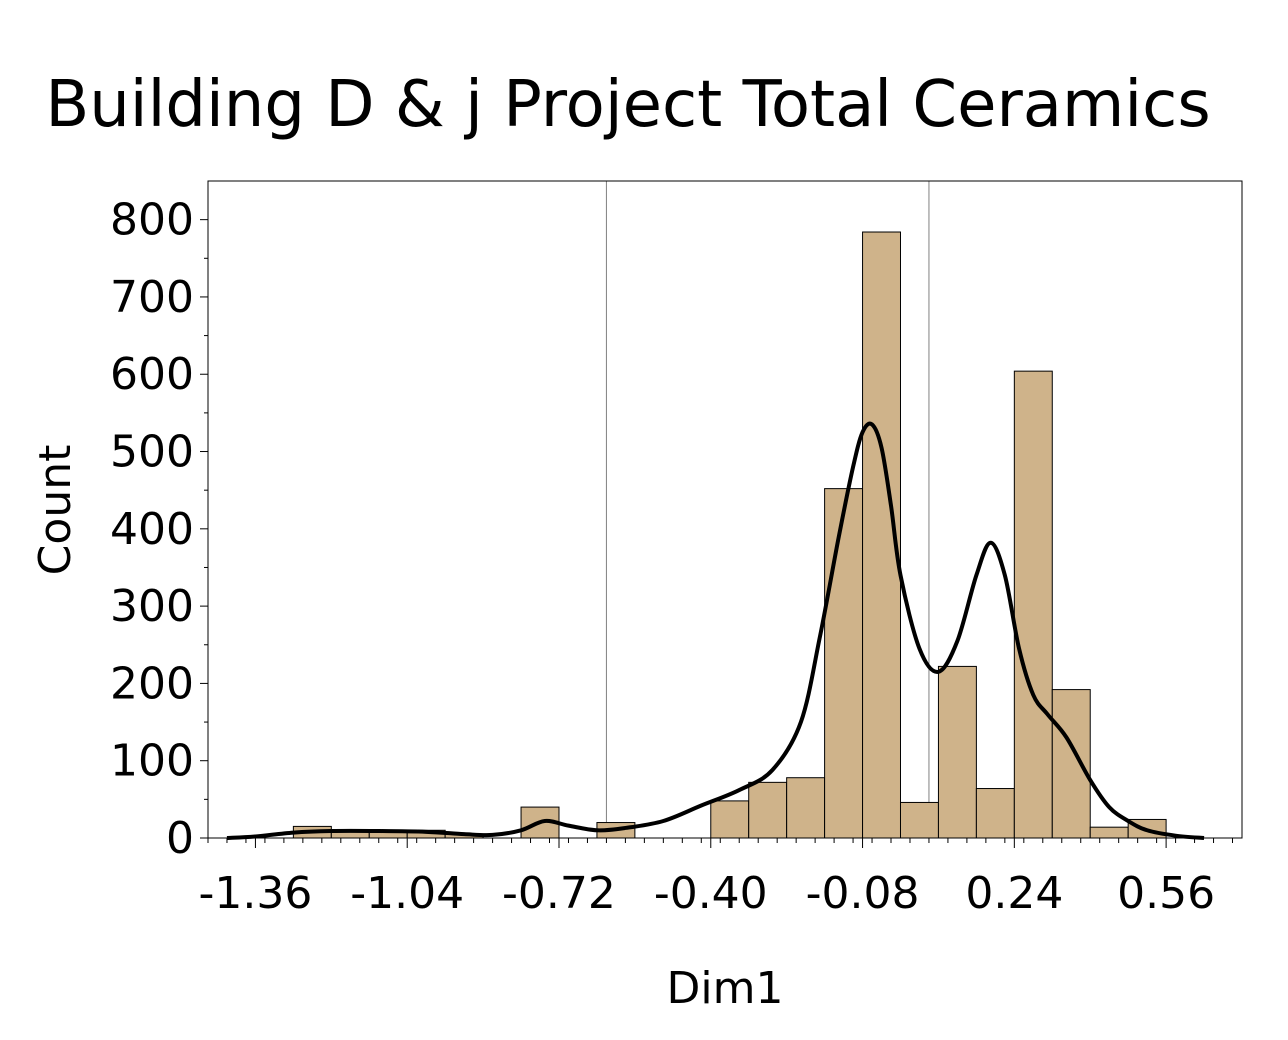 The width and height of the screenshot is (1288, 1040). What do you see at coordinates (152, 452) in the screenshot?
I see `y-tick-label: 500` at bounding box center [152, 452].